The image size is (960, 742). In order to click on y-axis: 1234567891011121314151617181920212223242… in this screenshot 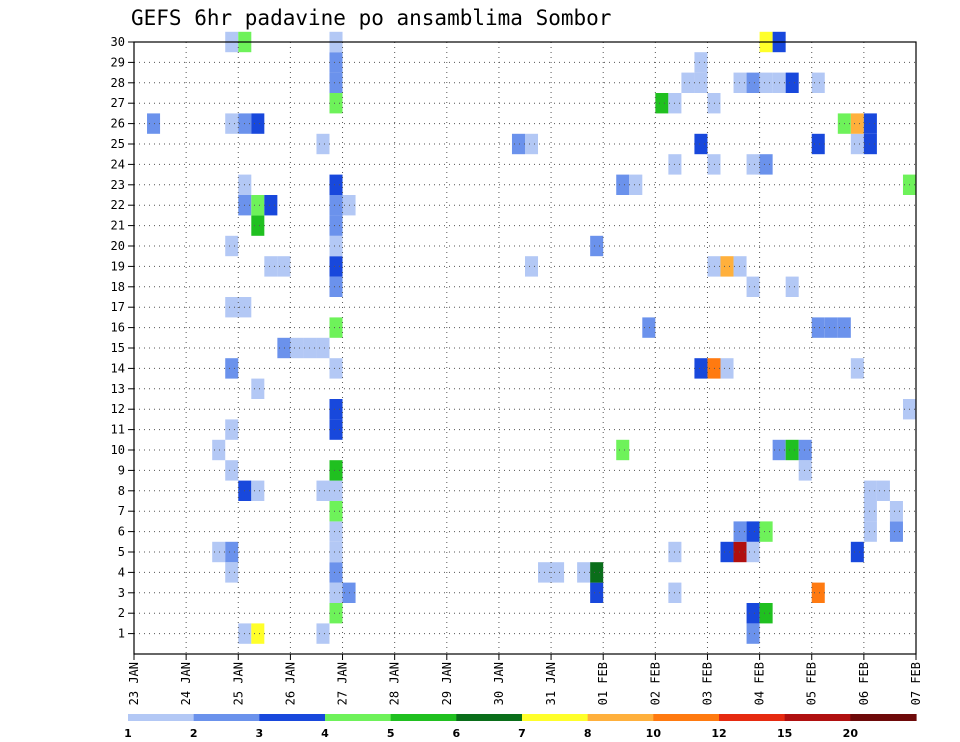, I will do `click(122, 338)`.